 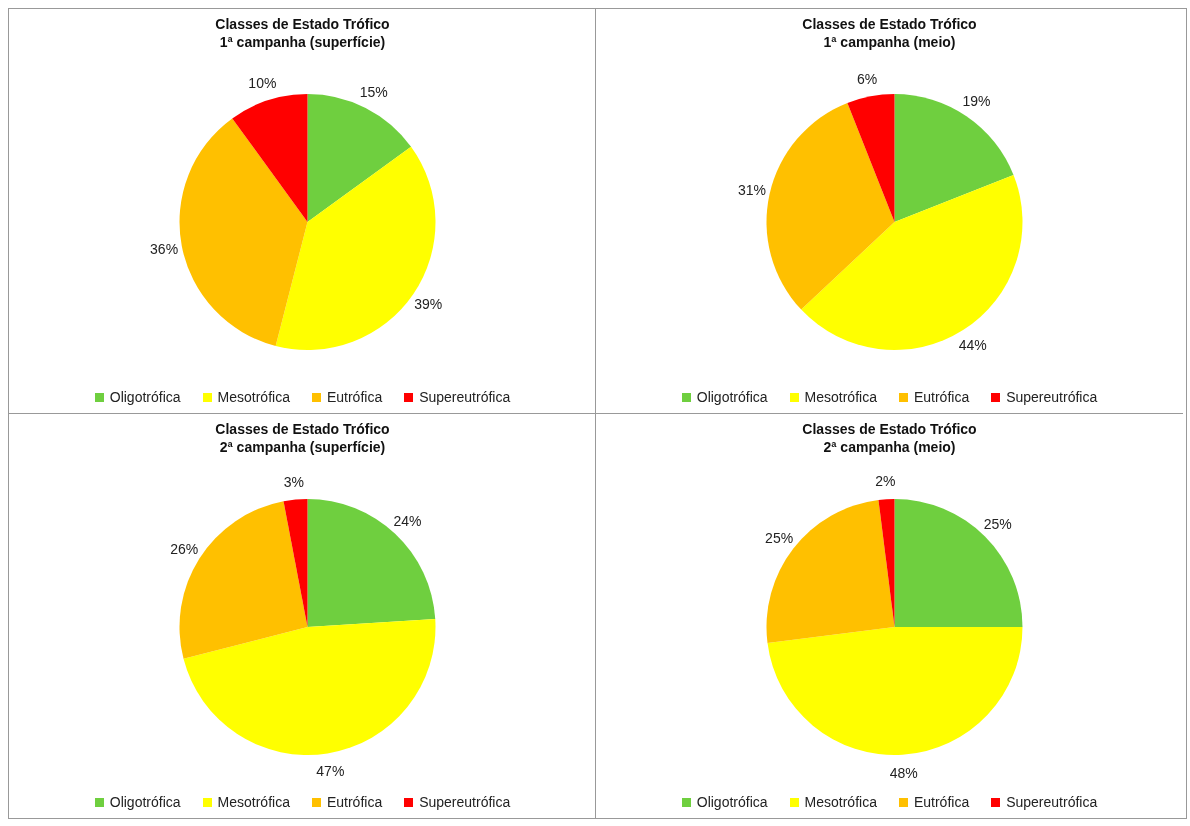 I want to click on chart-subtitle: 2ª campanha (superfície), so click(x=302, y=447).